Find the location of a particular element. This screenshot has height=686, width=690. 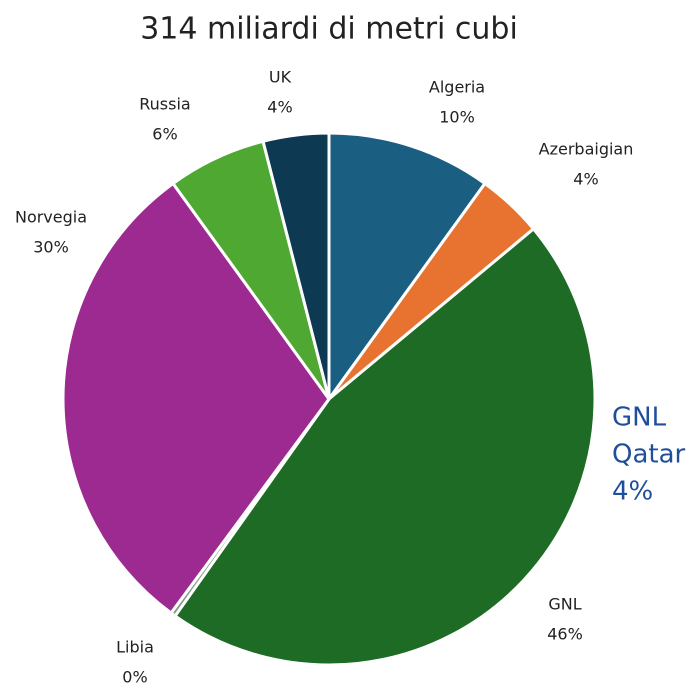

slice-value-label: 6% is located at coordinates (164, 134).